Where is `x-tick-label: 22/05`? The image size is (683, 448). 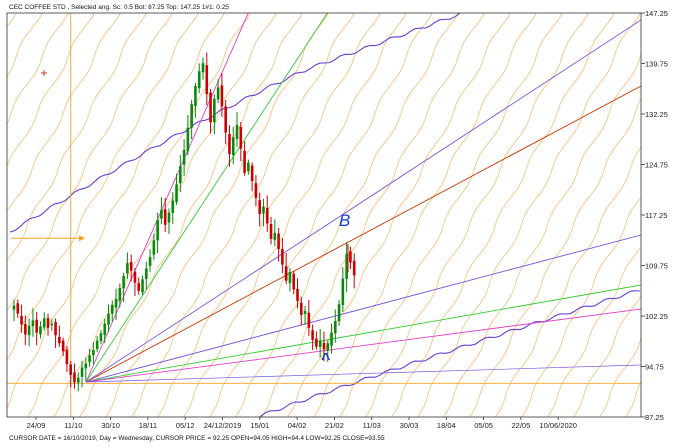 x-tick-label: 22/05 is located at coordinates (521, 425).